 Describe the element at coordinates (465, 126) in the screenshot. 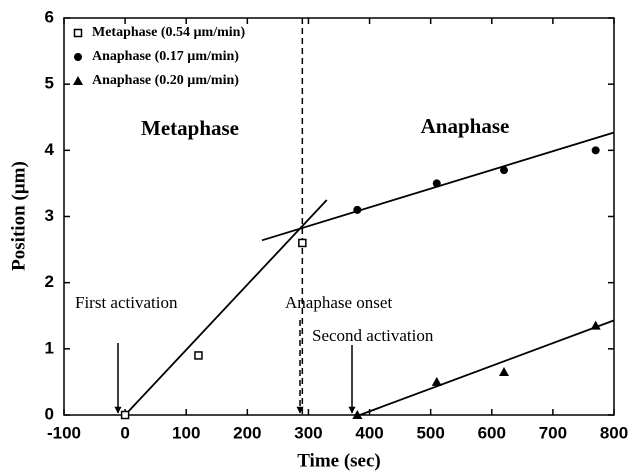

I see `phase-label: Anaphase` at that location.